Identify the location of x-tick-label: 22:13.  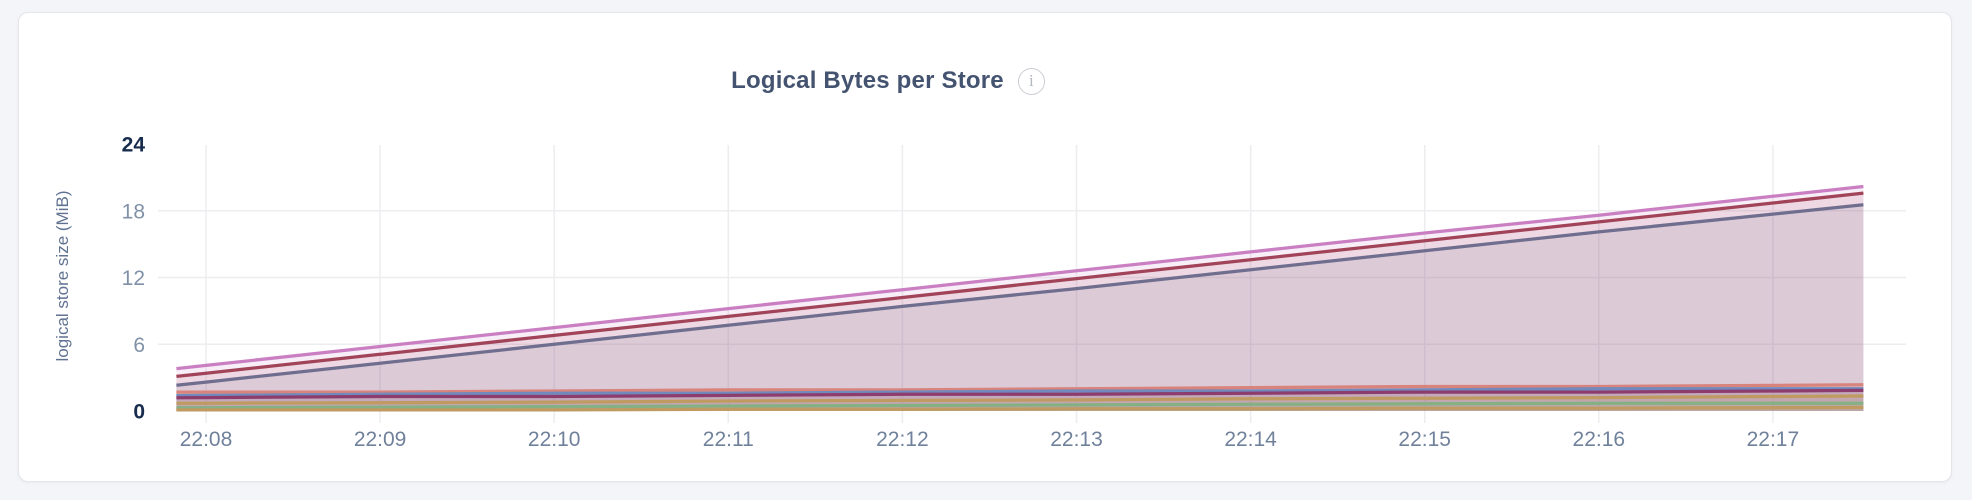
(1076, 439).